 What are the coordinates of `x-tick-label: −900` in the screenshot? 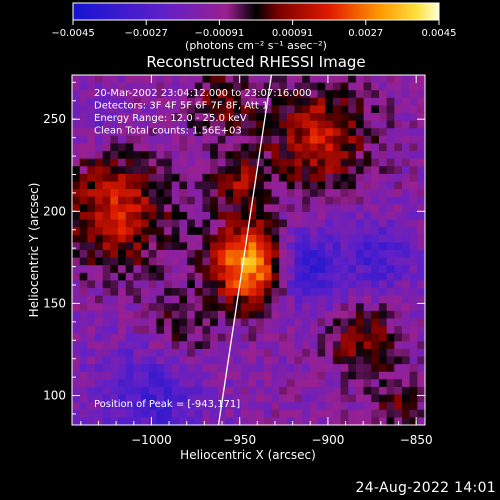 It's located at (327, 440).